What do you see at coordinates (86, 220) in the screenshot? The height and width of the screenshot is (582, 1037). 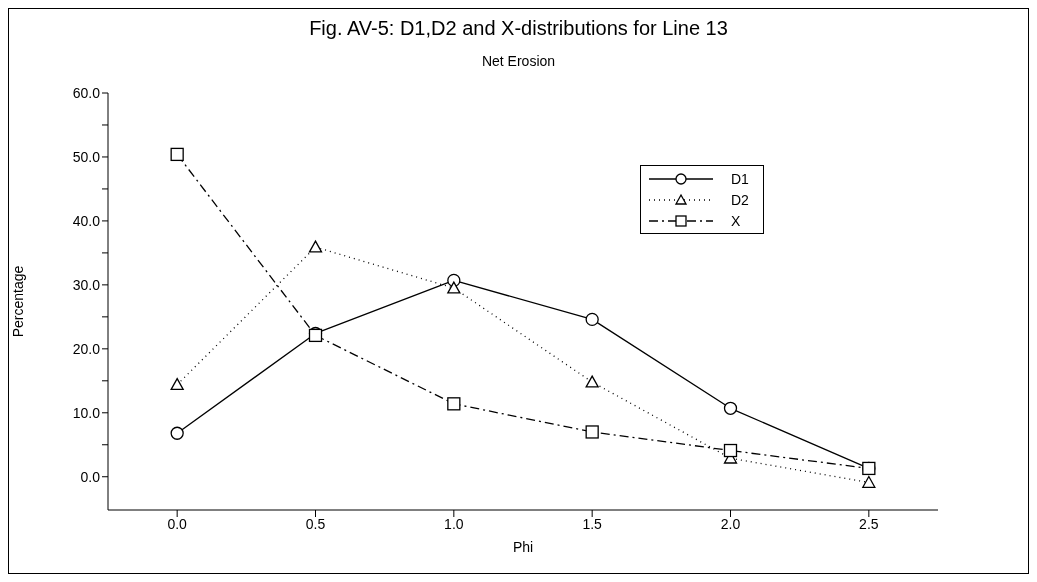 I see `y-tick-label: 40.0` at bounding box center [86, 220].